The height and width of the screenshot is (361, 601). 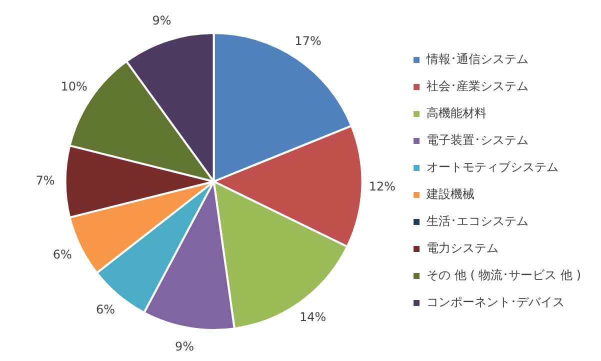 I want to click on legend-label: 電子装置･システム, so click(x=477, y=140).